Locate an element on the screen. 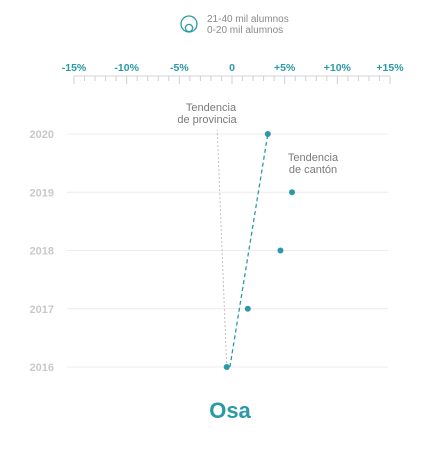  legend-item-large: 21-40 mil alumnos is located at coordinates (248, 19).